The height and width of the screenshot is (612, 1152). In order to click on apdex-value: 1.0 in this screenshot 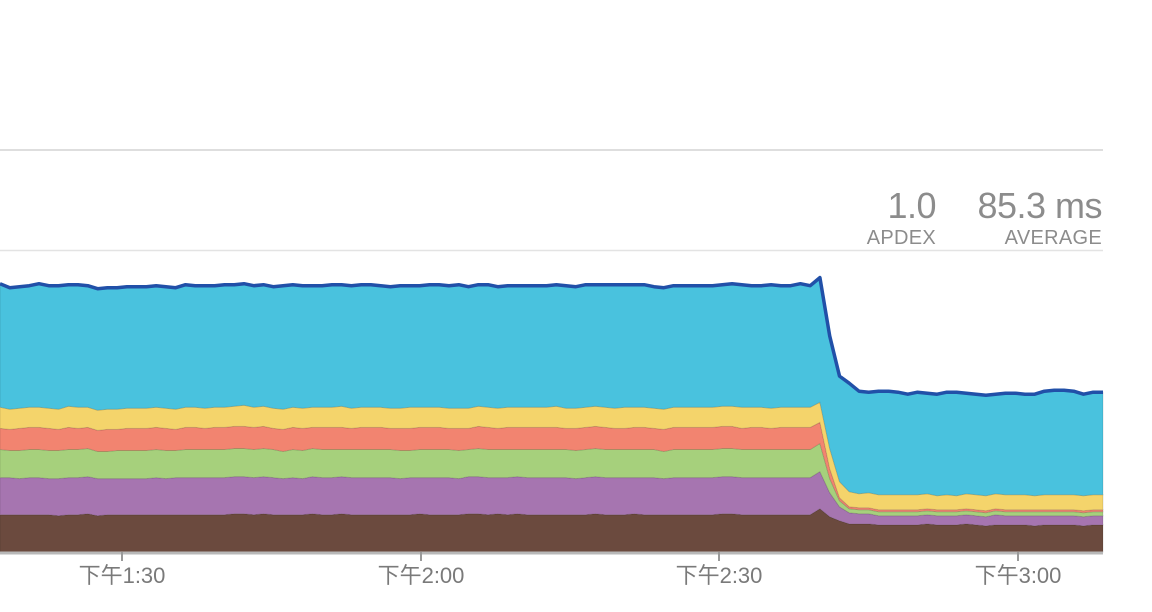, I will do `click(911, 205)`.